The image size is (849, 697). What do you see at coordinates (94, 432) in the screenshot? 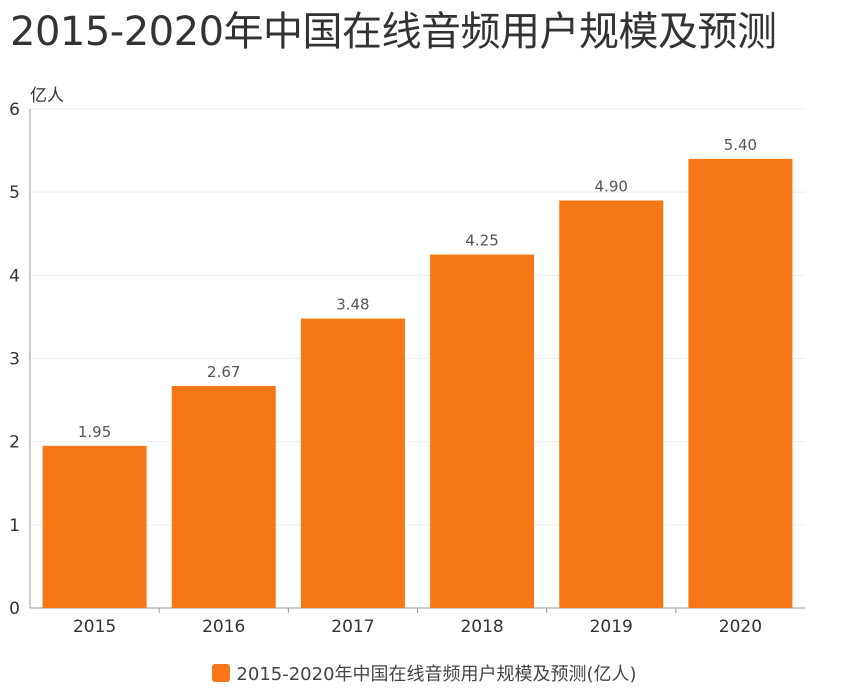
I see `data-label: 1.95` at bounding box center [94, 432].